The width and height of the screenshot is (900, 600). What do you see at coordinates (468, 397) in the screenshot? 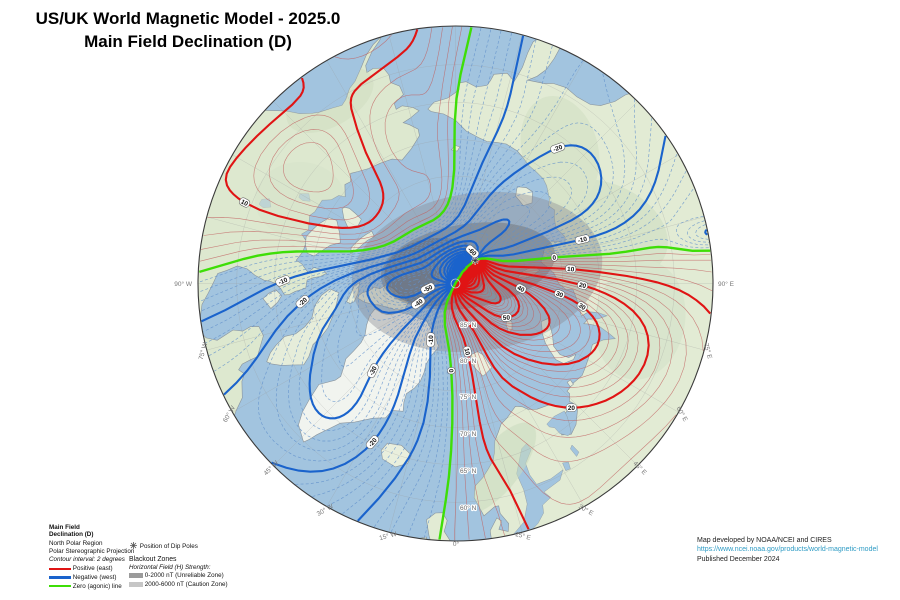
I see `svg-text: 75° N` at bounding box center [468, 397].